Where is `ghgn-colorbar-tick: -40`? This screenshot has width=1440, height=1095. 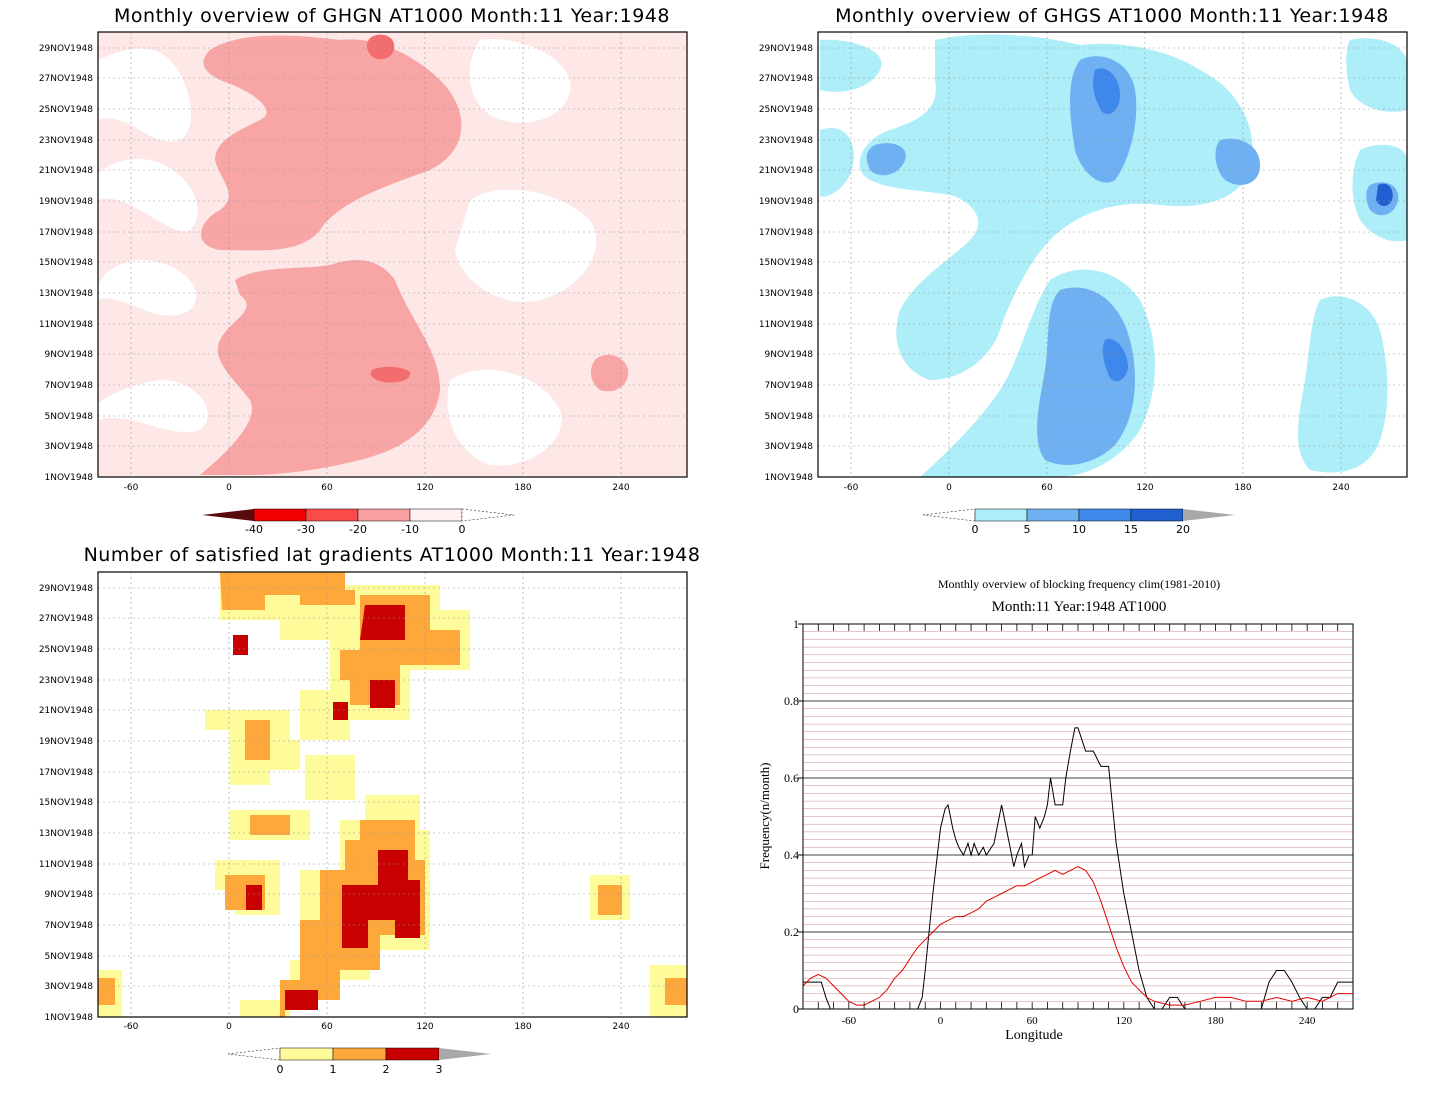
ghgn-colorbar-tick: -40 is located at coordinates (254, 529).